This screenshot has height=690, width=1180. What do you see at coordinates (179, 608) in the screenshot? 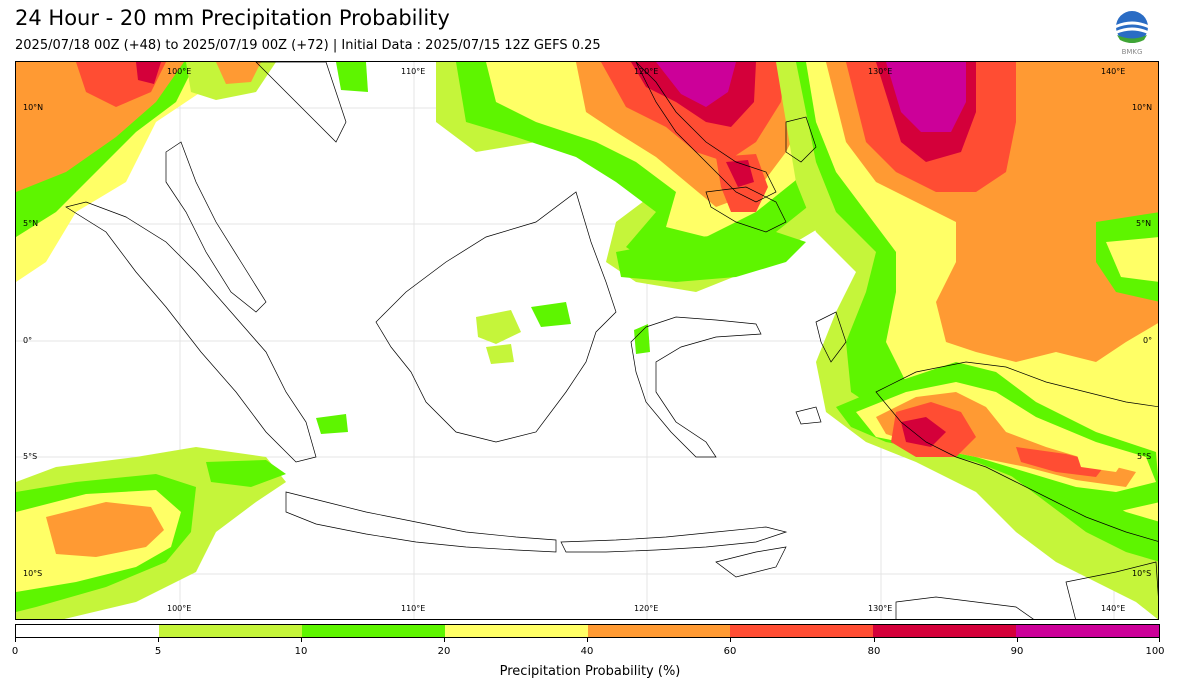
I see `lon-label-100e-bottom: 100°E` at bounding box center [179, 608].